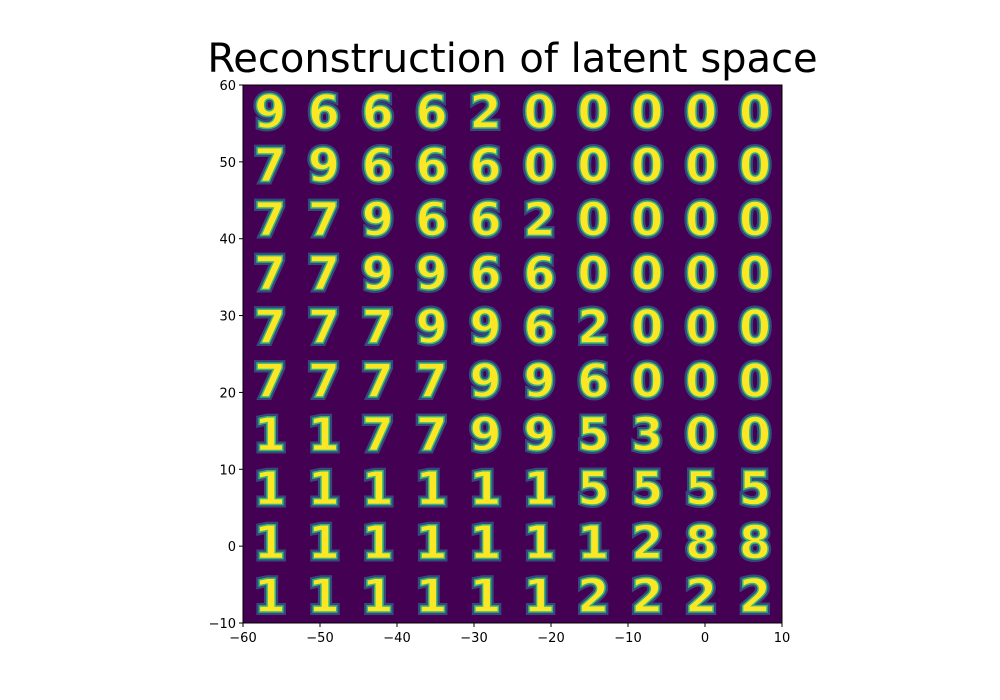 This screenshot has height=700, width=1000. Describe the element at coordinates (755, 542) in the screenshot. I see `digit-glyph: 8` at that location.